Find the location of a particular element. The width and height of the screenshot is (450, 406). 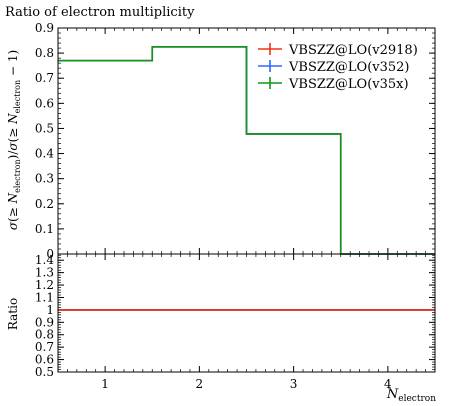

ratio-y-axis-label: Ratio is located at coordinates (13, 314).